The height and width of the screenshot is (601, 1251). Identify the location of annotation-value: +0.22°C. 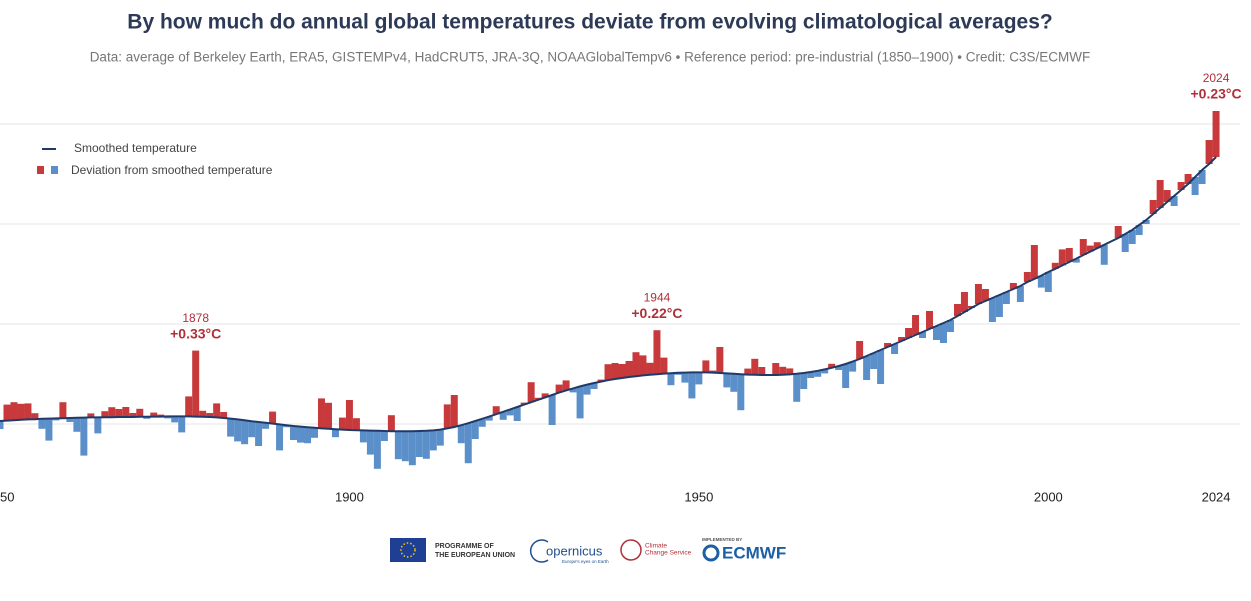
(656, 313).